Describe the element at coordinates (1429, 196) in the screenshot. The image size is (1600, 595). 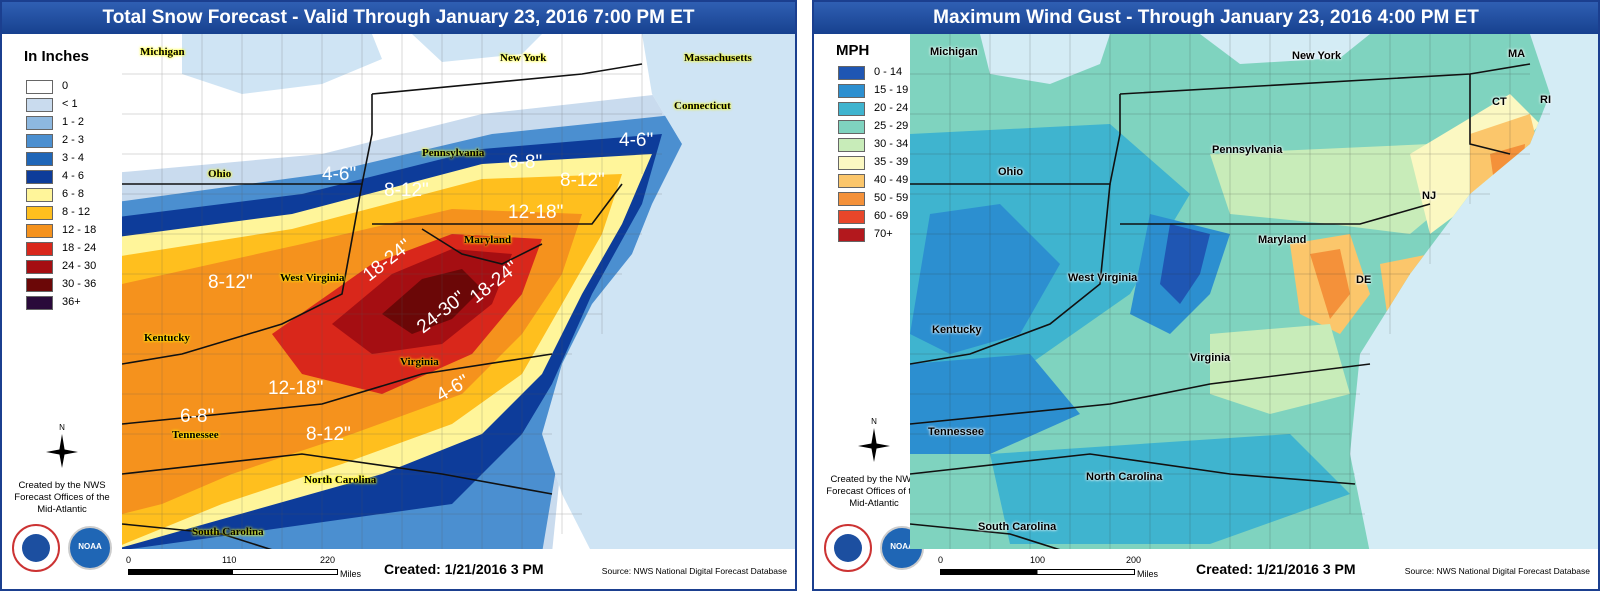
I see `state-label: NJ` at that location.